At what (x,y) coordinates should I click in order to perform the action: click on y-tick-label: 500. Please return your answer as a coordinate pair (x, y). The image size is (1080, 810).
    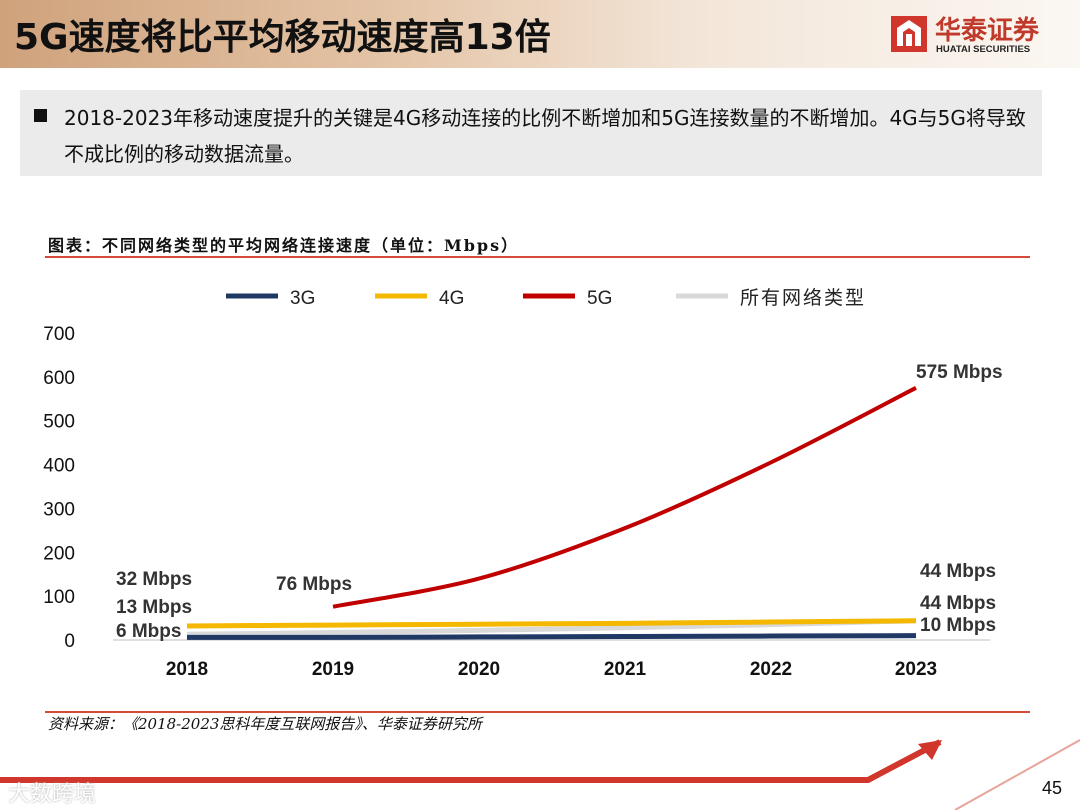
    Looking at the image, I should click on (59, 422).